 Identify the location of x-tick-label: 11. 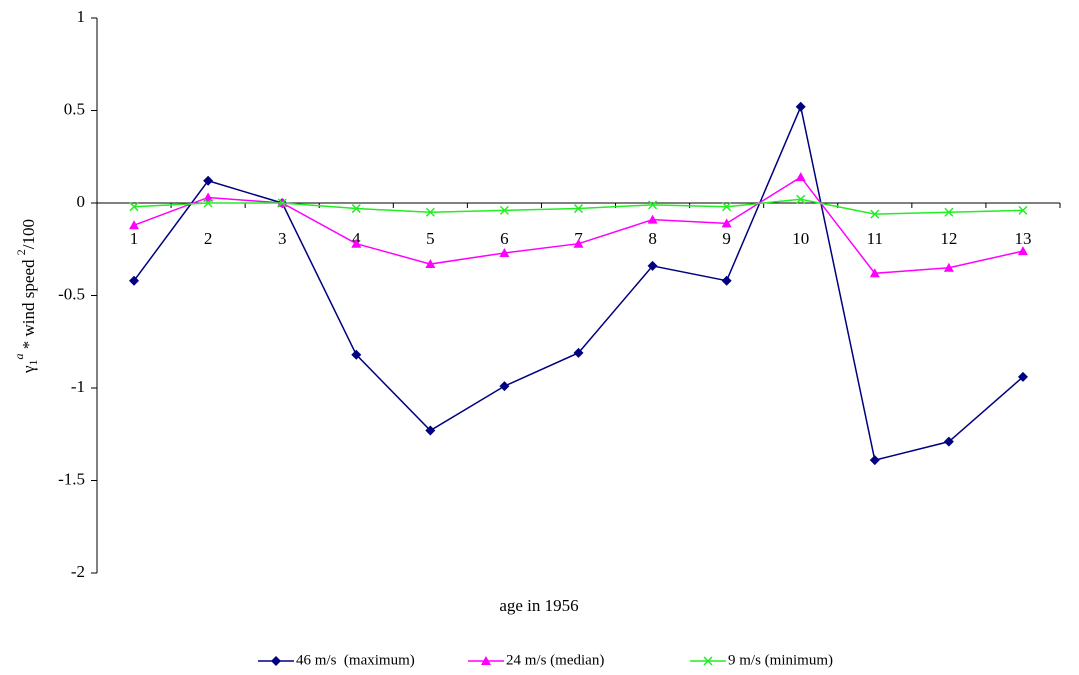
(875, 238).